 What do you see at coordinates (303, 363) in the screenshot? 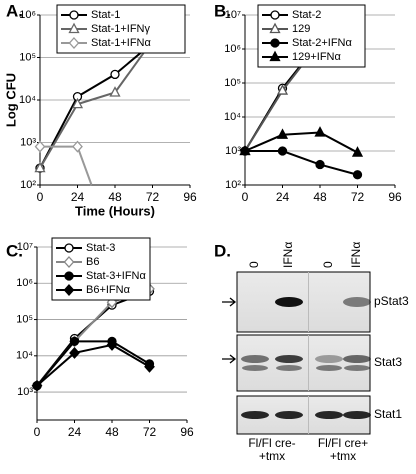
I see `blot-row` at bounding box center [303, 363].